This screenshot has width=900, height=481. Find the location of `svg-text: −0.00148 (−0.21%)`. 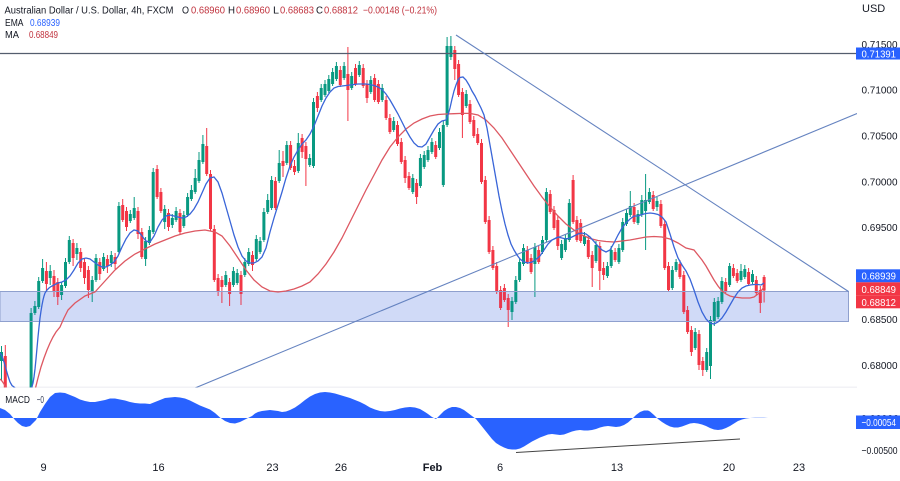

svg-text: −0.00148 (−0.21%) is located at coordinates (400, 11).